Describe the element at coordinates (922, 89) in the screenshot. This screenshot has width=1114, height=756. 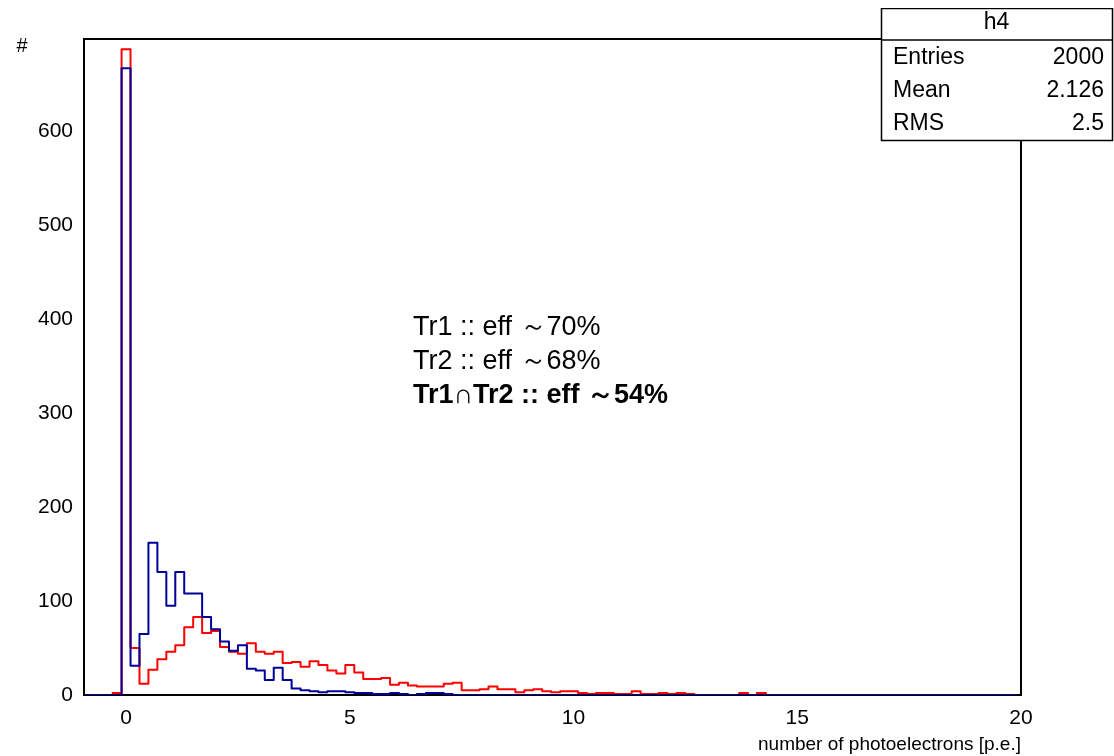
I see `annotation: Mean` at that location.